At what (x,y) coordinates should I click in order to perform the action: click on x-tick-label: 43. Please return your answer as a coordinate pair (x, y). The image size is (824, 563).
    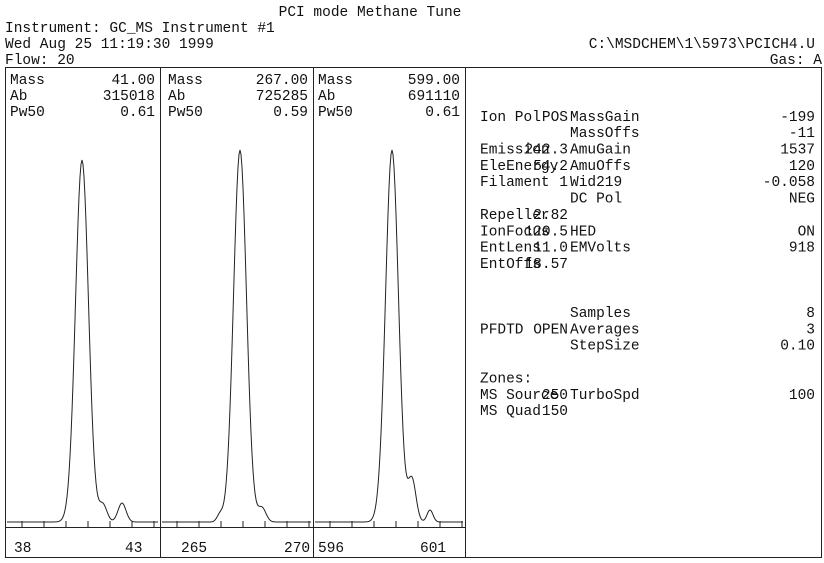
    Looking at the image, I should click on (133, 549).